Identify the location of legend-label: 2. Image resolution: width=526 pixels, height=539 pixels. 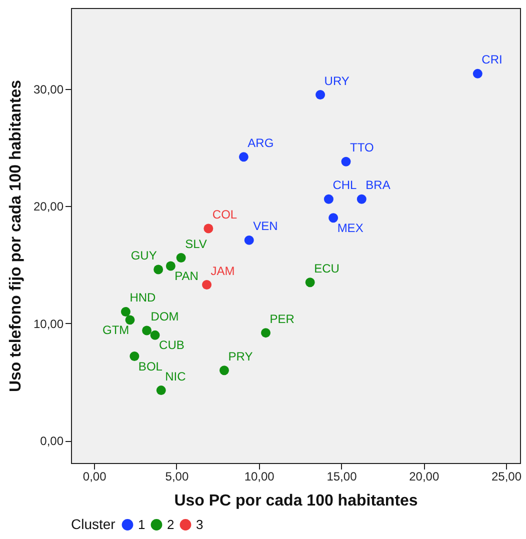
(170, 524).